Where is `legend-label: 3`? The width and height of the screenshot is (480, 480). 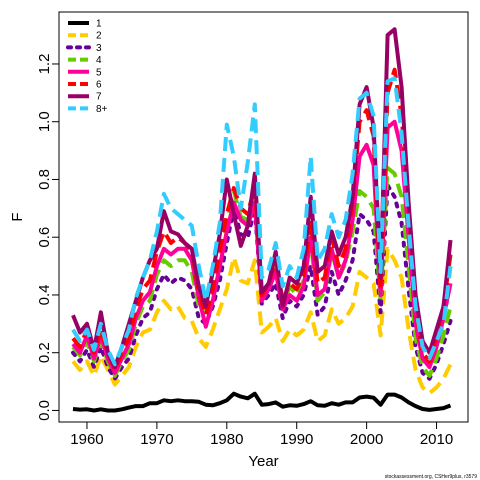 legend-label: 3 is located at coordinates (99, 48).